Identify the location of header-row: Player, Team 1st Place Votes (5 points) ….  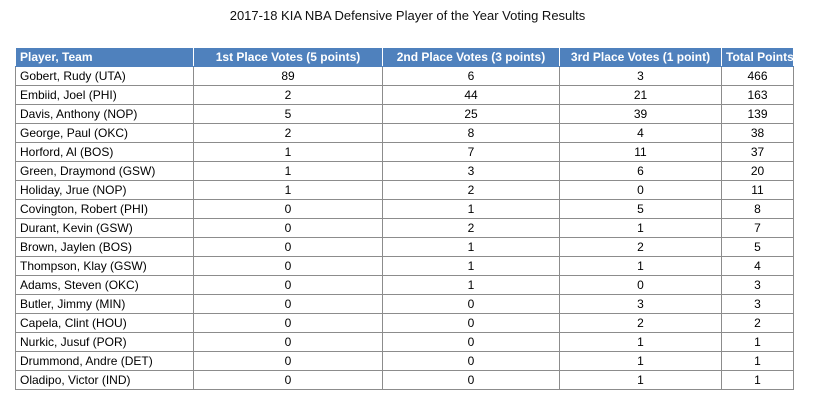
(404, 57).